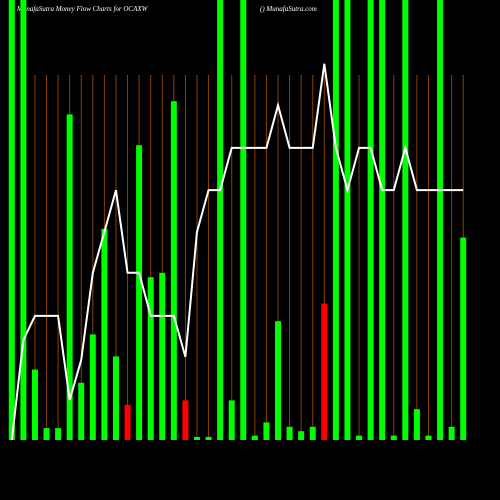 The image size is (500, 500). What do you see at coordinates (288, 9) in the screenshot?
I see `chart-subtitle: () MunafaSutra.com` at bounding box center [288, 9].